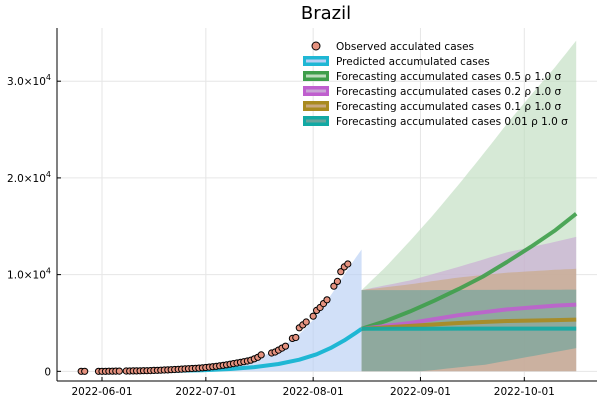 The width and height of the screenshot is (600, 400). I want to click on chart-title: Brazil, so click(326, 13).